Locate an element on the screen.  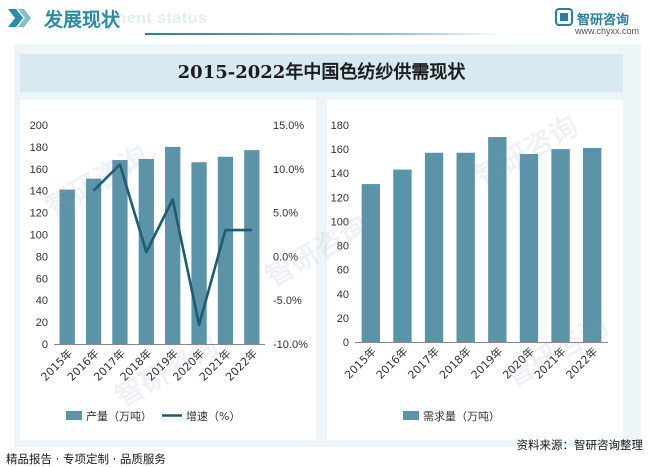
header-background-text: ment status is located at coordinates (160, 18).